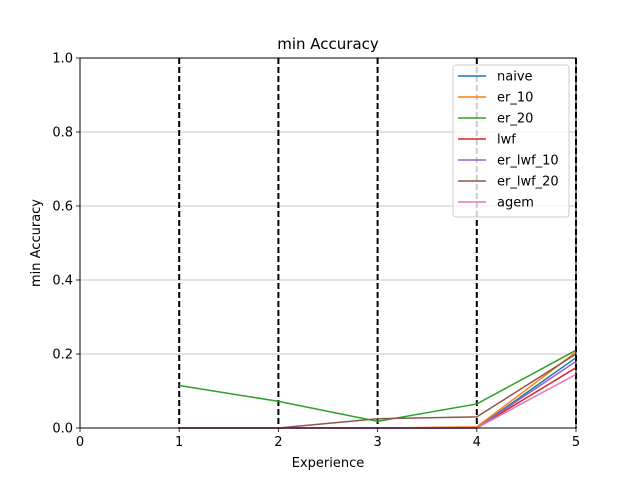 The image size is (640, 480). I want to click on y-tick-label-3: 0.6, so click(62, 207).